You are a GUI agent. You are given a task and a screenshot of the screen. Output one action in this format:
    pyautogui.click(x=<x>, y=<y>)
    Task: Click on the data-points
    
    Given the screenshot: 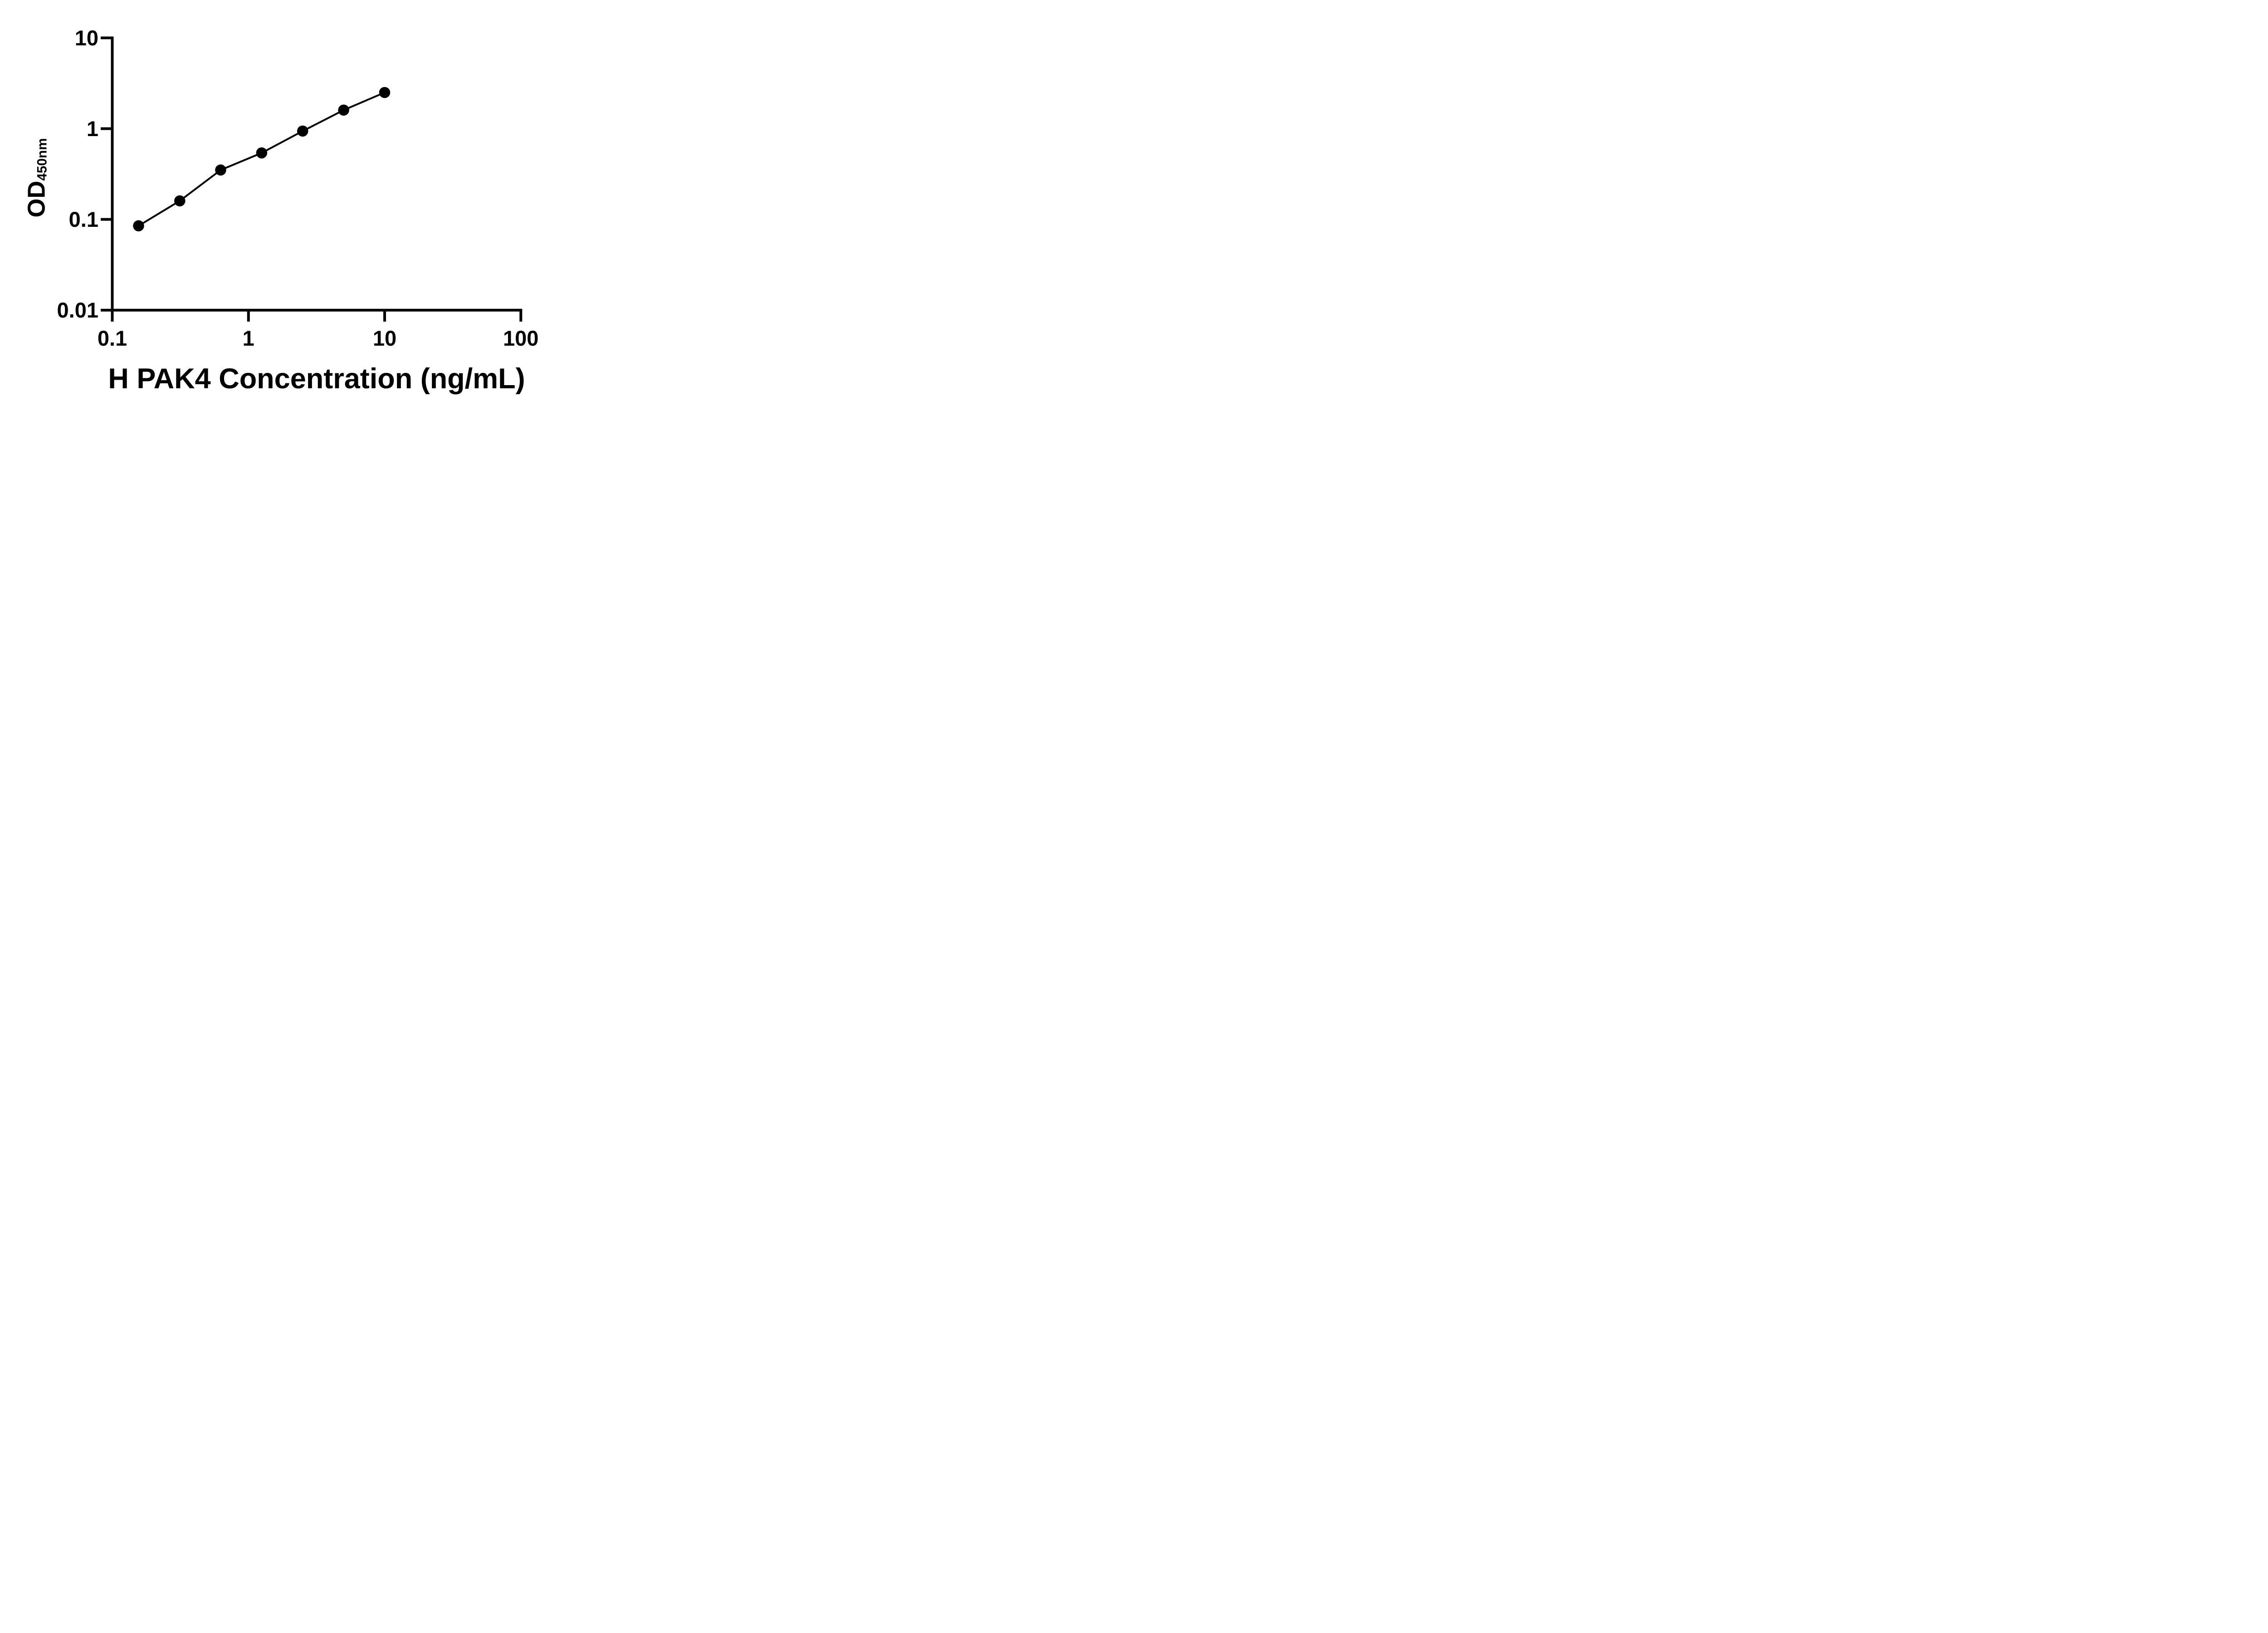 What is the action you would take?
    pyautogui.click(x=262, y=159)
    